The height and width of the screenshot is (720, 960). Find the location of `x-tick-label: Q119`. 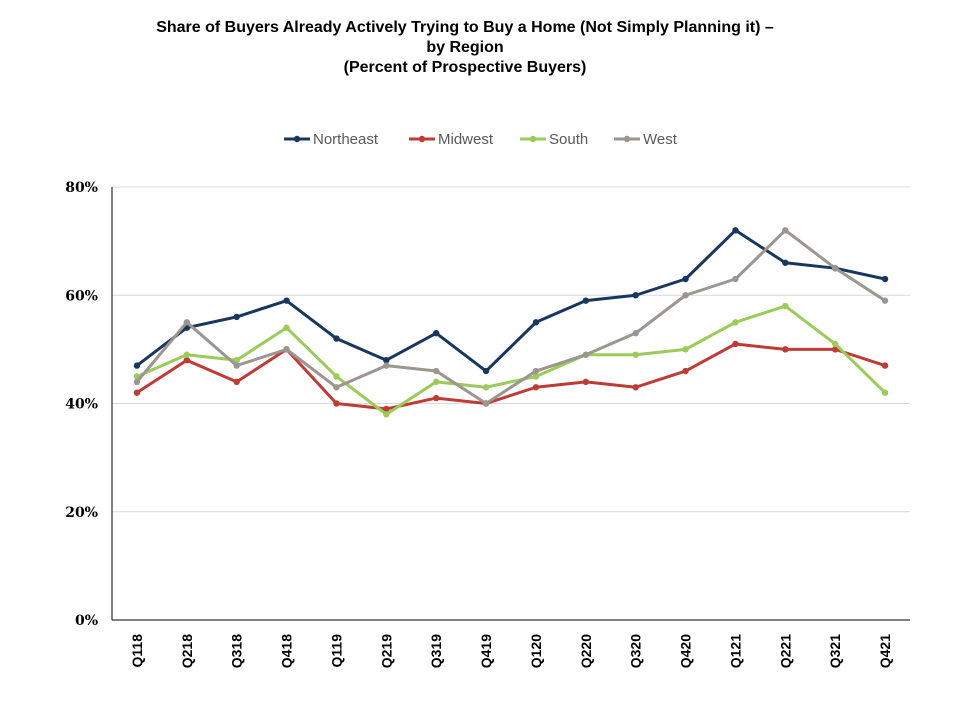

x-tick-label: Q119 is located at coordinates (336, 651).